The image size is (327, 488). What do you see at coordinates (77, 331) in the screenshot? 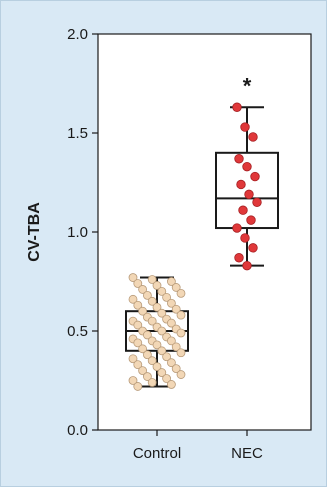
I see `y-tick-label: 0.5` at bounding box center [77, 331].